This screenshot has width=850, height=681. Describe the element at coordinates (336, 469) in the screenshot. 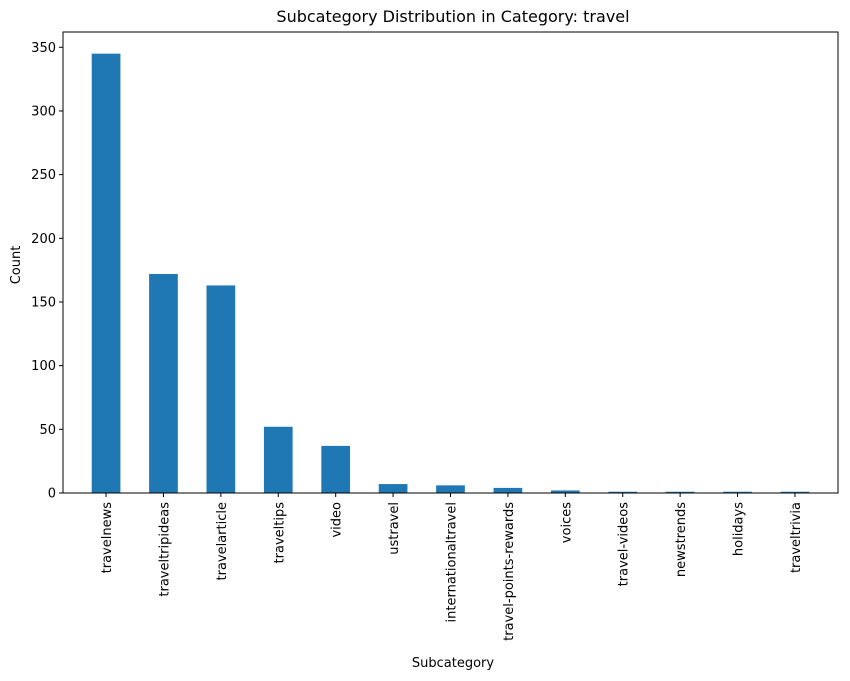

I see `bar-video` at that location.